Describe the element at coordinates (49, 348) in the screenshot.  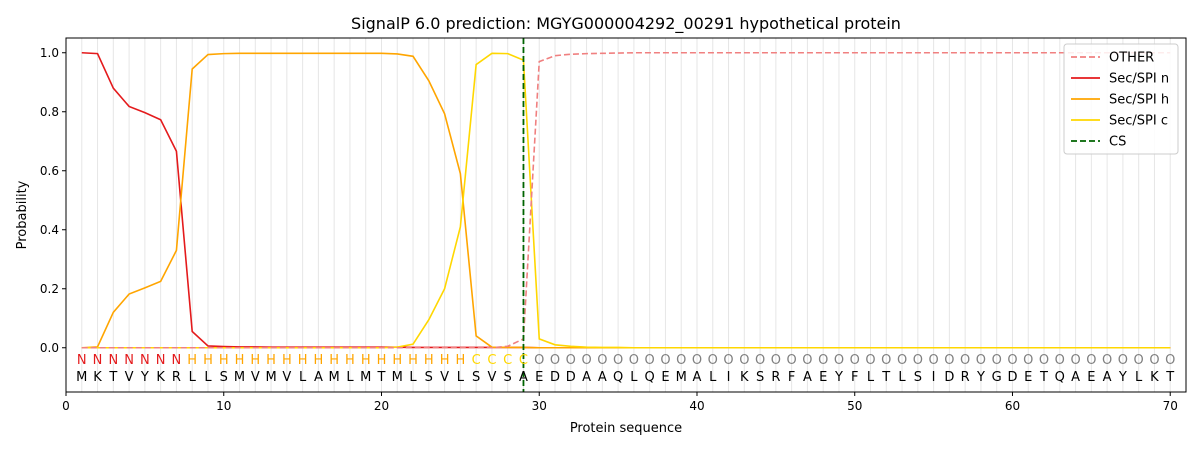
I see `y-tick-label: 0.0` at that location.